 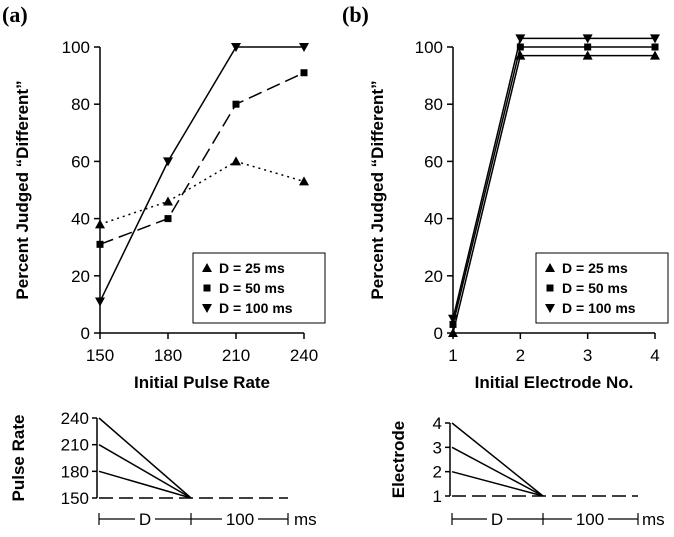 What do you see at coordinates (587, 355) in the screenshot?
I see `x-tick-label-b: 3` at bounding box center [587, 355].